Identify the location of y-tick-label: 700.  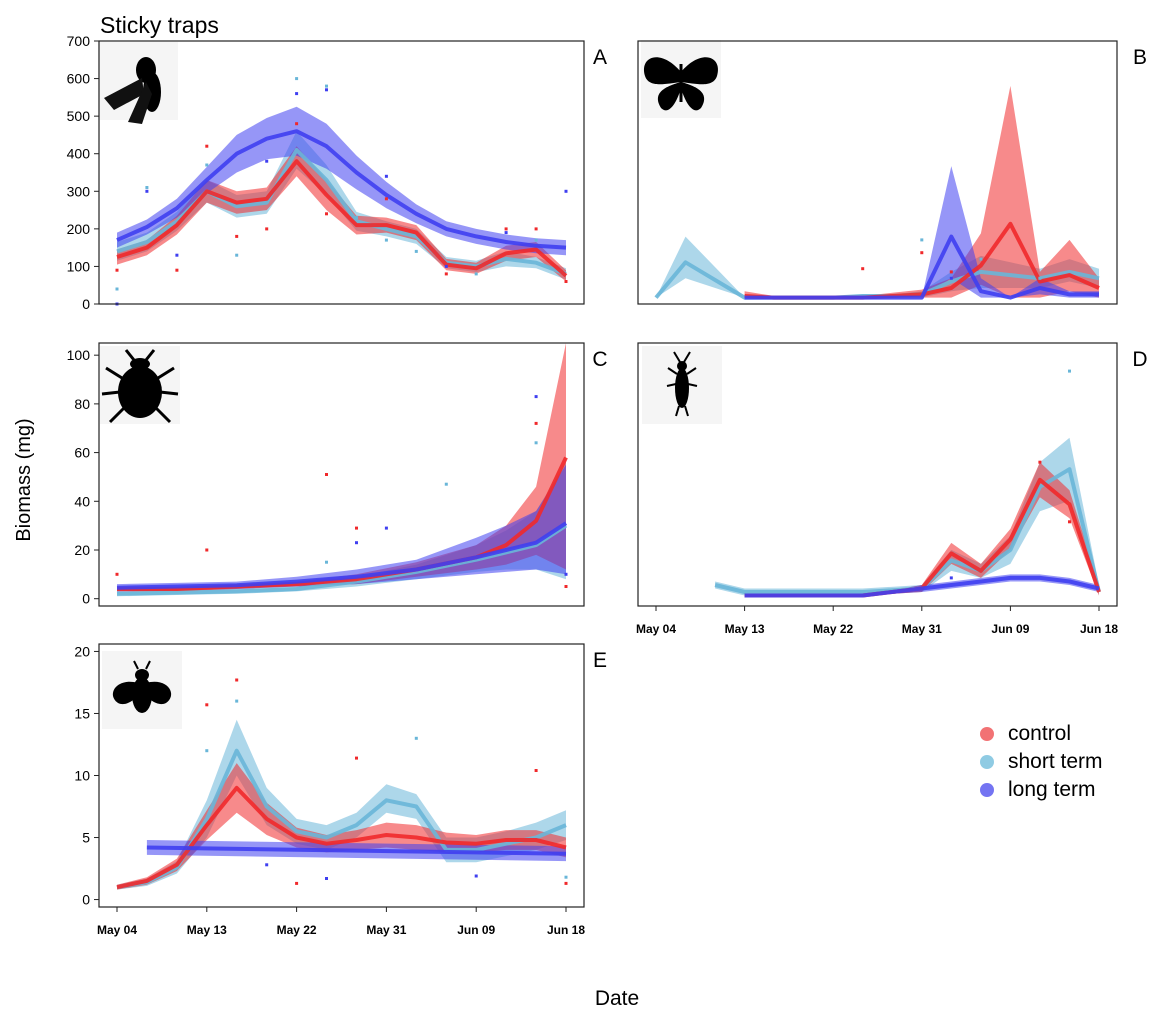
(79, 41).